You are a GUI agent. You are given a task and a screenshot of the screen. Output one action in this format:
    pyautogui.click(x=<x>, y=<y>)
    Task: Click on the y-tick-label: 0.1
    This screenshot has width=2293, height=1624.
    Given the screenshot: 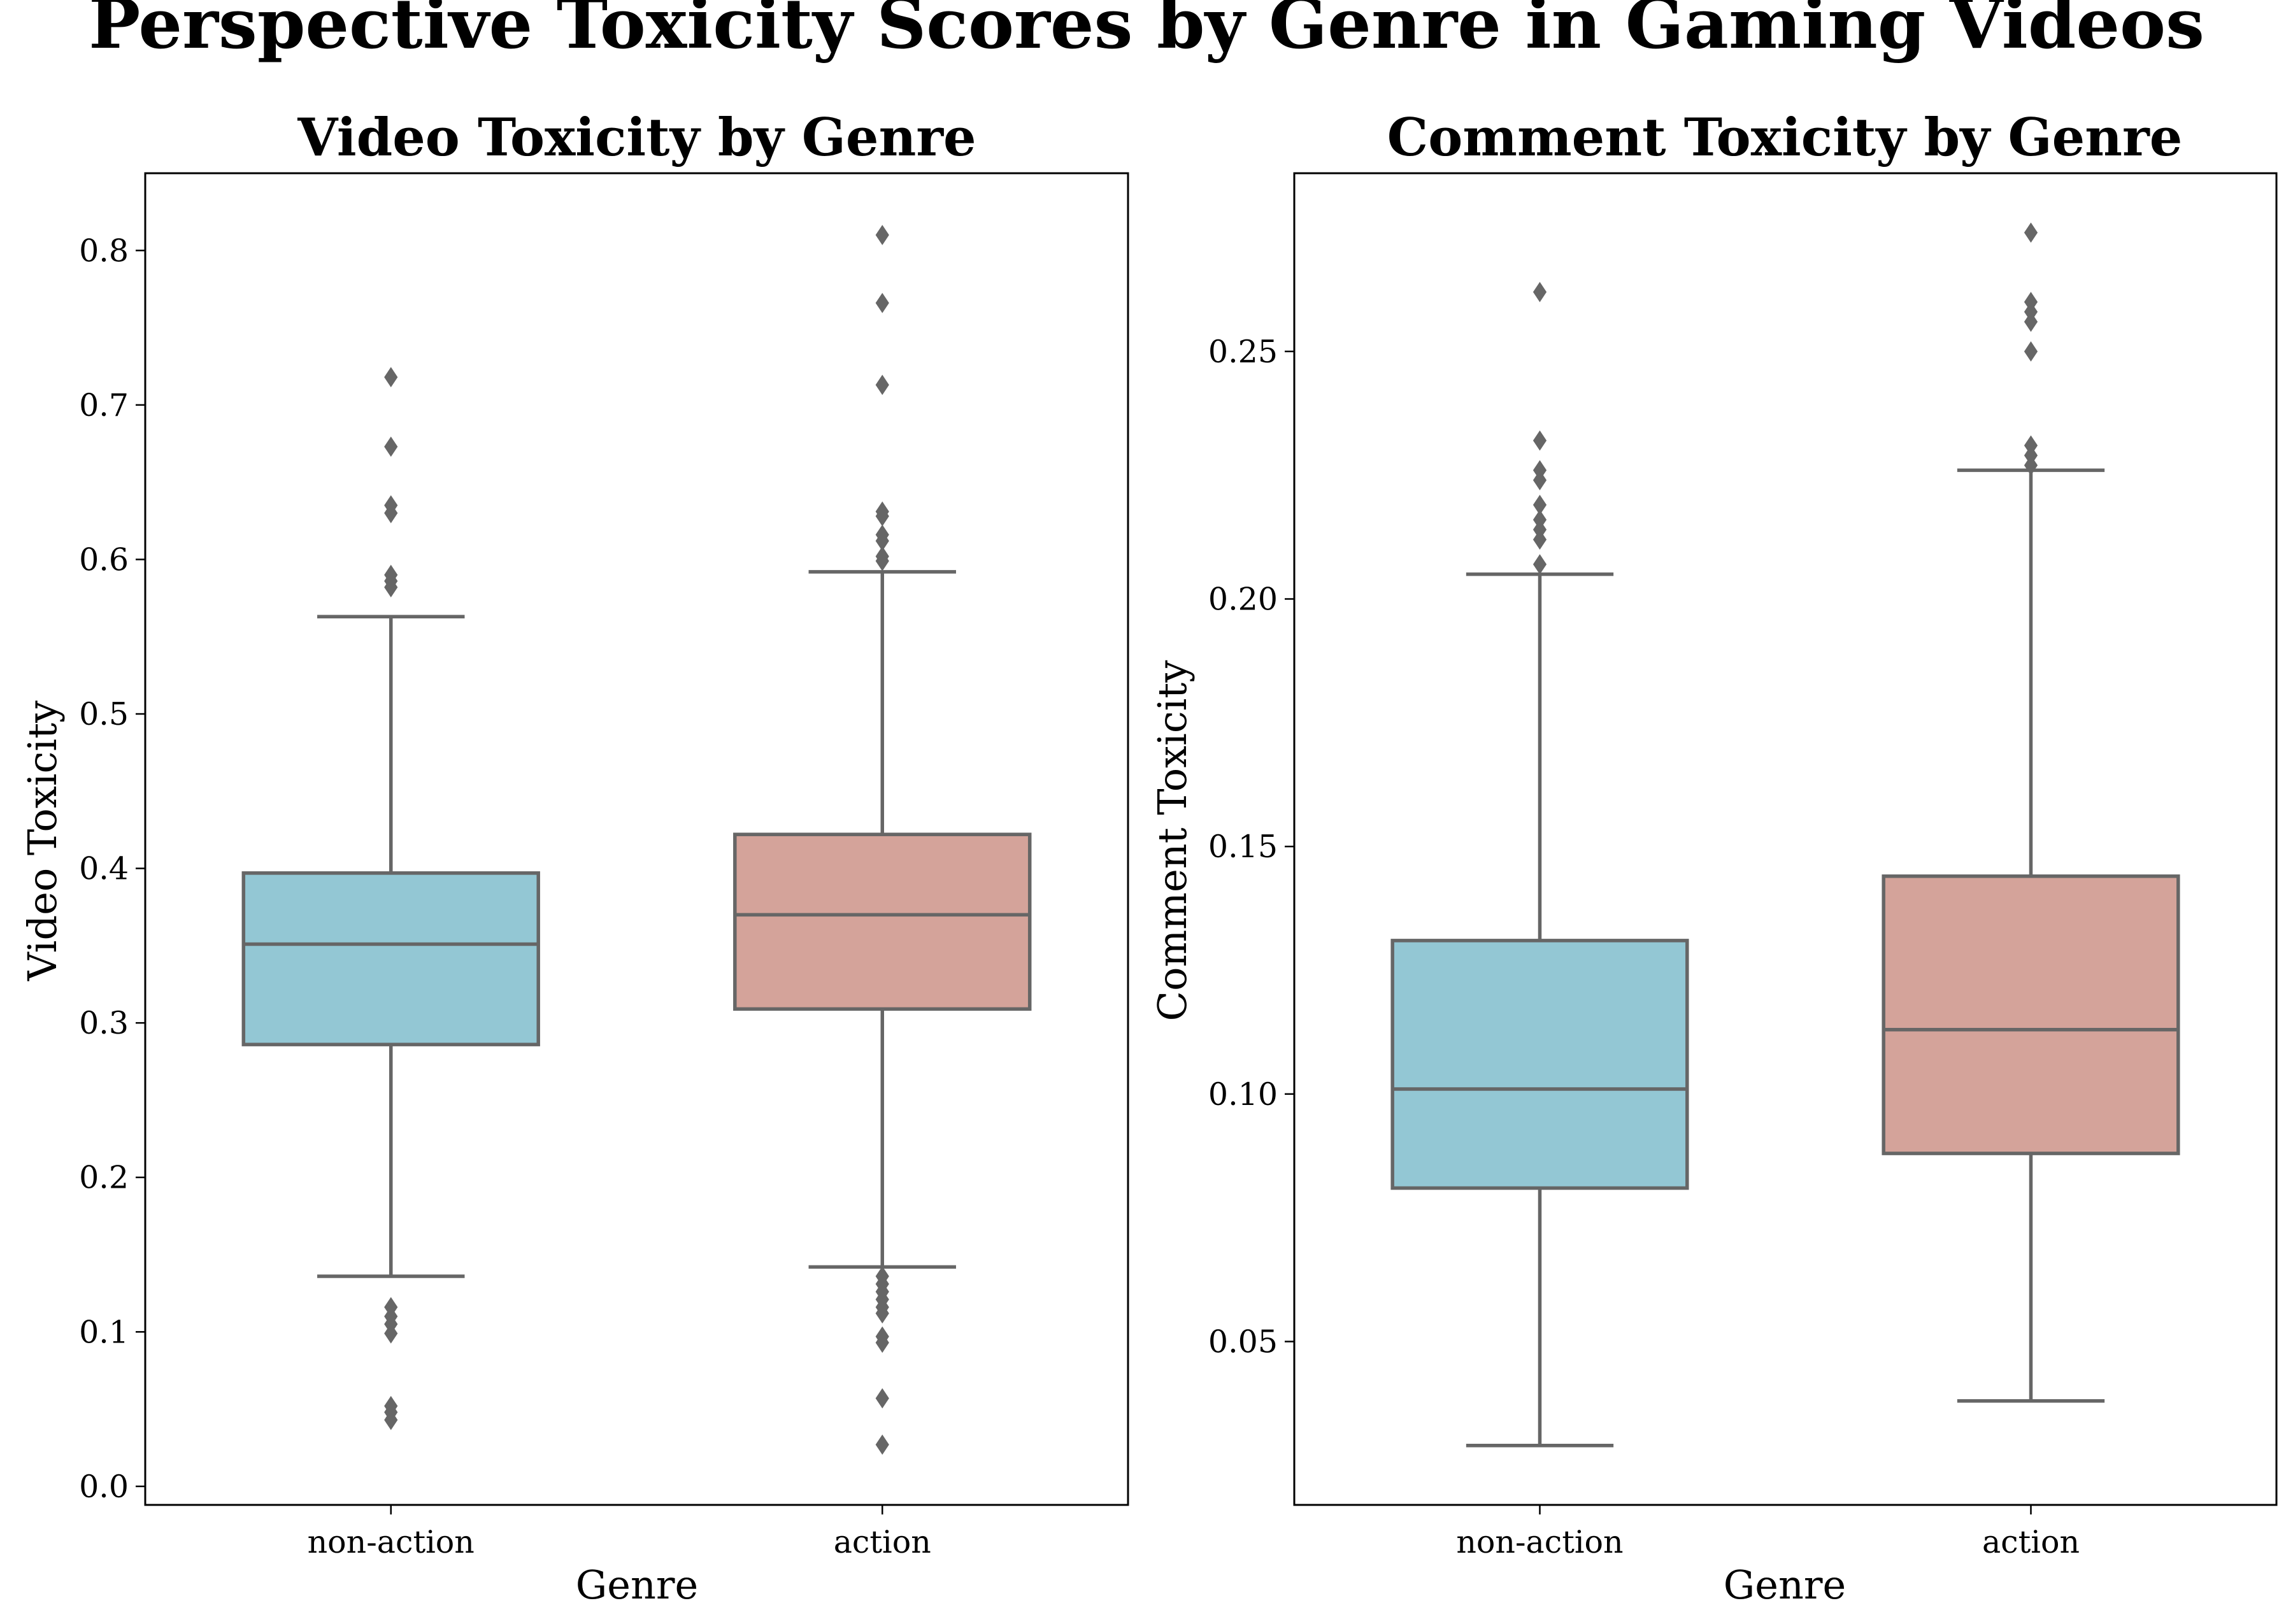 What is the action you would take?
    pyautogui.click(x=104, y=1332)
    